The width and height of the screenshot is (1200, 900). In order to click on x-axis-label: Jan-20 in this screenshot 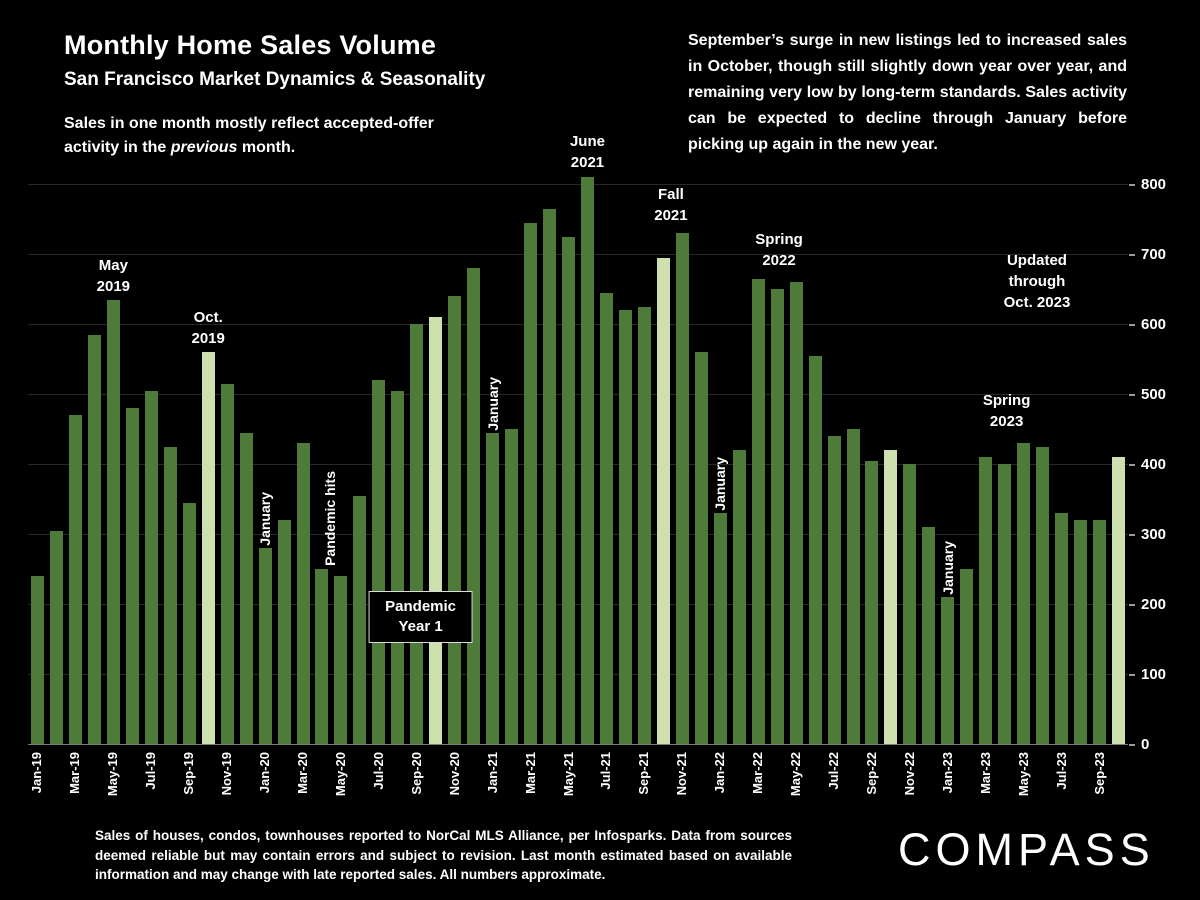, I will do `click(265, 773)`.